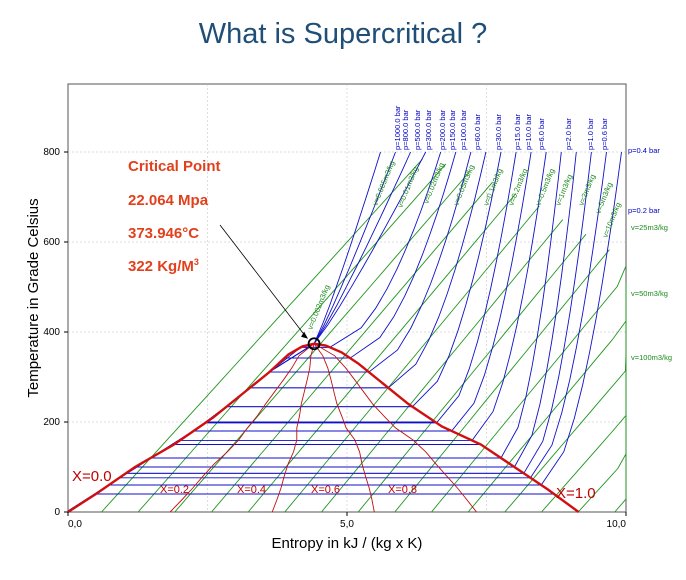  What do you see at coordinates (402, 490) in the screenshot?
I see `quality-label: X=0.8` at bounding box center [402, 490].